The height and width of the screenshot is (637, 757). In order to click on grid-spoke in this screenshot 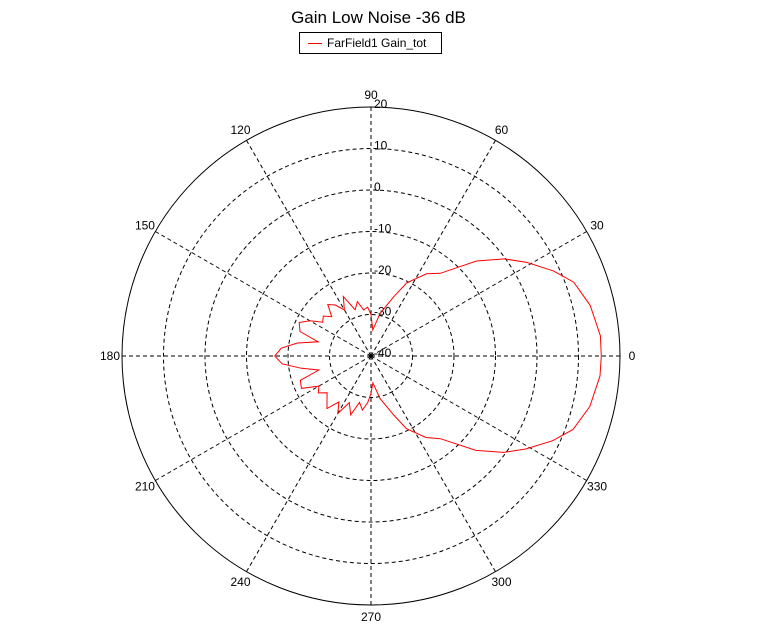, I will do `click(433, 463)`.